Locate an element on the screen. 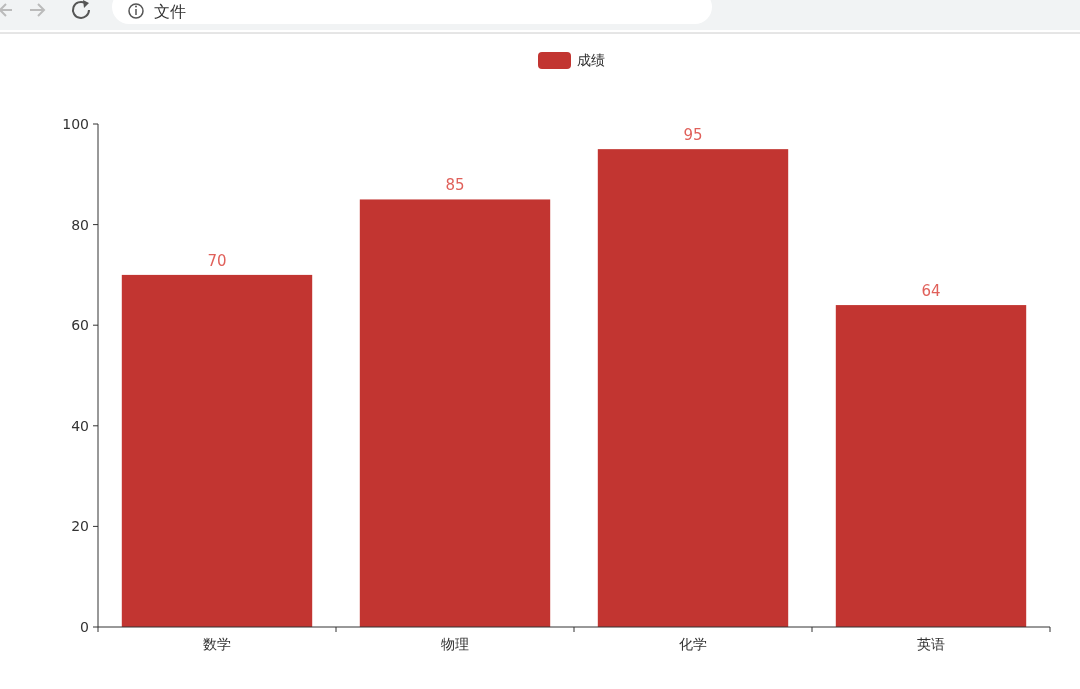 The height and width of the screenshot is (689, 1080). text: 文件 is located at coordinates (170, 11).